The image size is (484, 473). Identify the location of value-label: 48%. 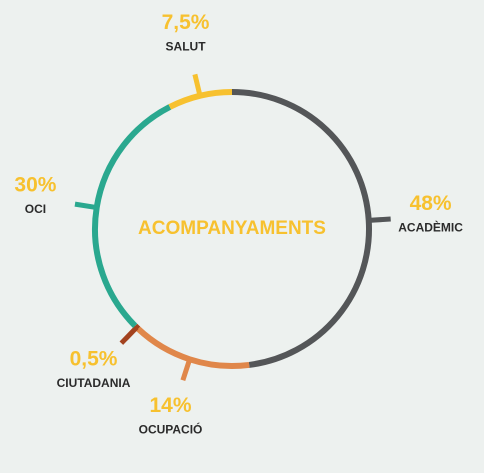
(431, 203).